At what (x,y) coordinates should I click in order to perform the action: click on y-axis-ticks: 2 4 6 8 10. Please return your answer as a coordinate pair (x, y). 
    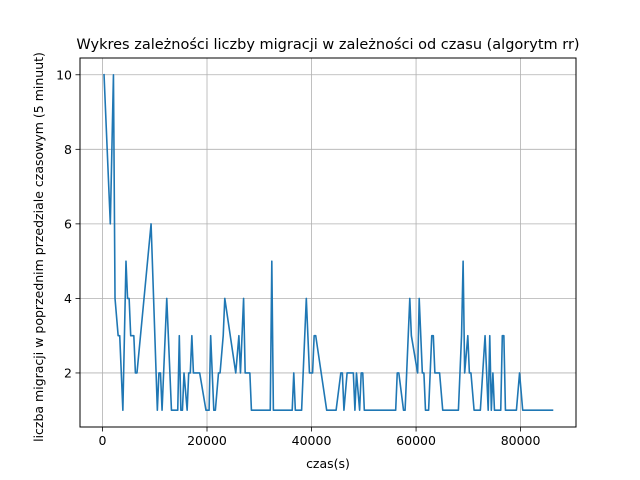
    Looking at the image, I should click on (68, 223).